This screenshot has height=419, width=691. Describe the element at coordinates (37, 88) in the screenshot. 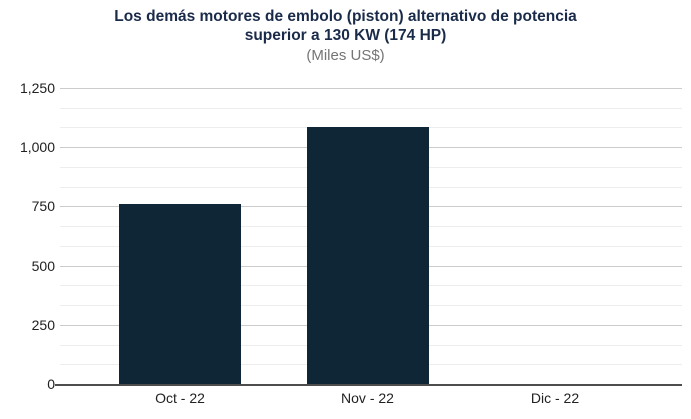

I see `y-tick-label: 1,250` at that location.